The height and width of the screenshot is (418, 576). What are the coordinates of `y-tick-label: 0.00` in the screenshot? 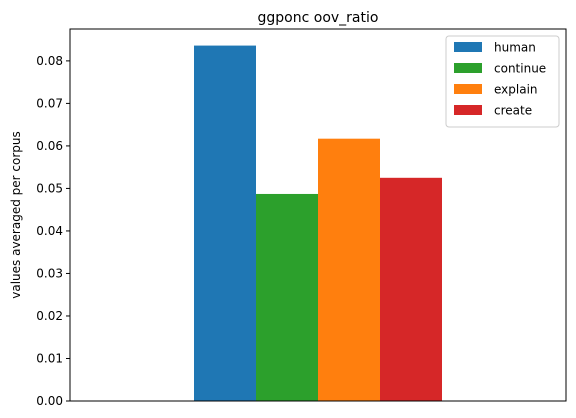 It's located at (49, 401).